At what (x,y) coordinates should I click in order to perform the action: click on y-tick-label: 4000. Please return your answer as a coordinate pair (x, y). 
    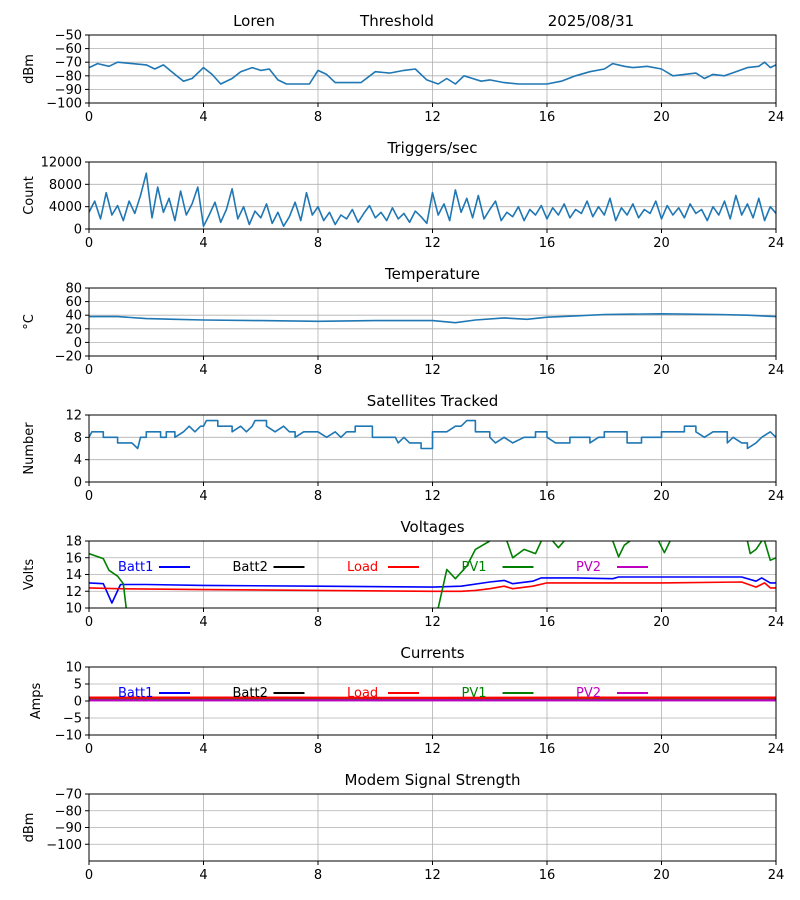
    Looking at the image, I should click on (65, 207).